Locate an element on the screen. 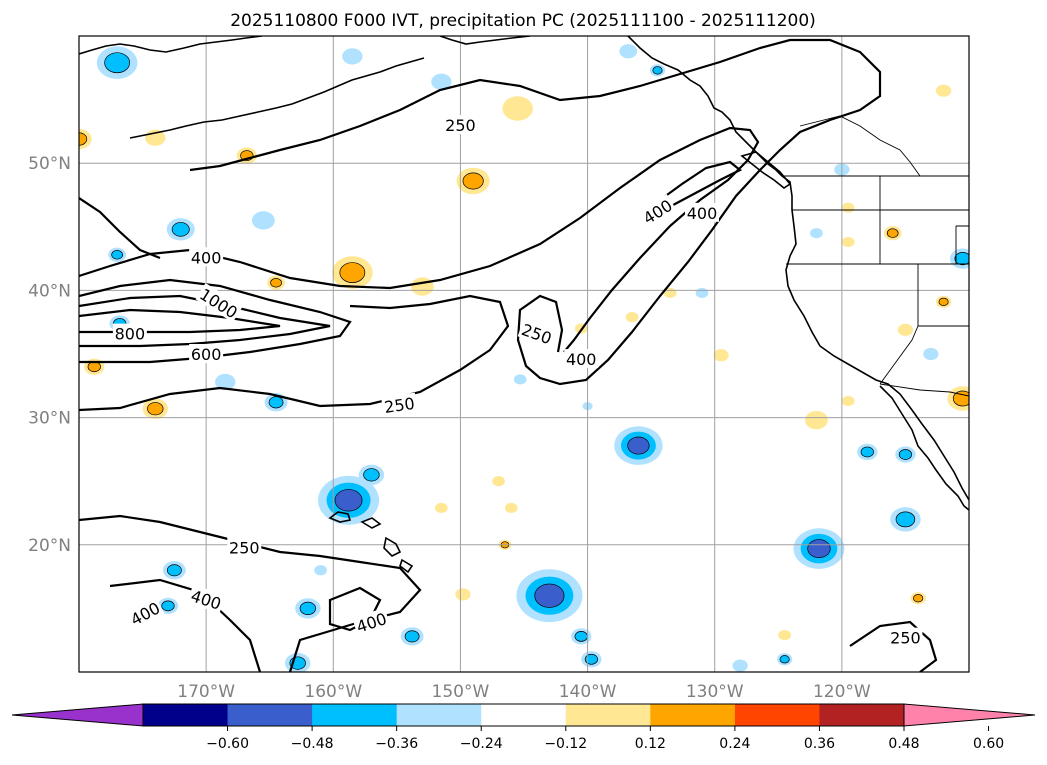 The height and width of the screenshot is (765, 1047). lon-tick-label: 130°W is located at coordinates (715, 692).